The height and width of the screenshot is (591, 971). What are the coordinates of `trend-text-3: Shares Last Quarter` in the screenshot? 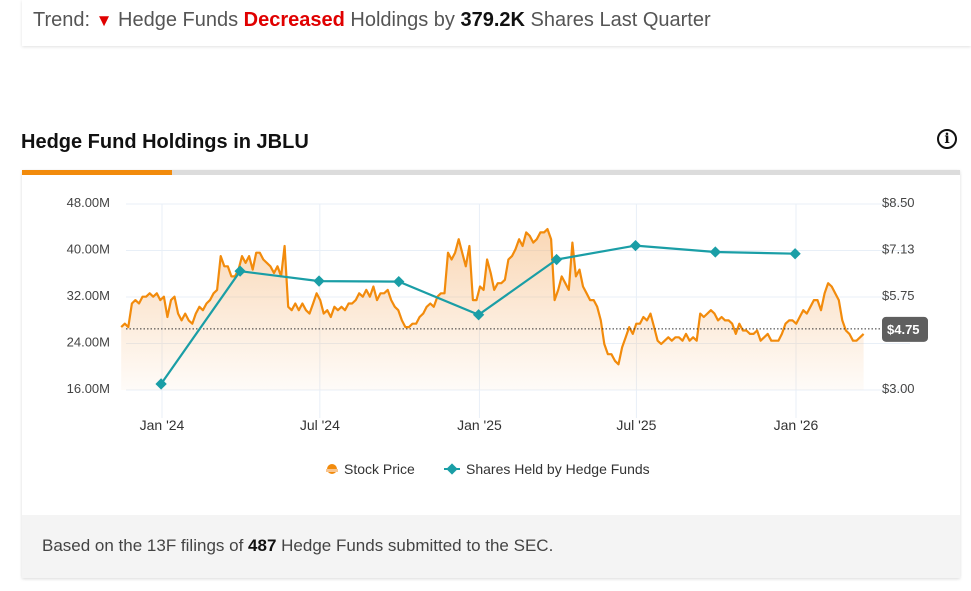 It's located at (620, 20).